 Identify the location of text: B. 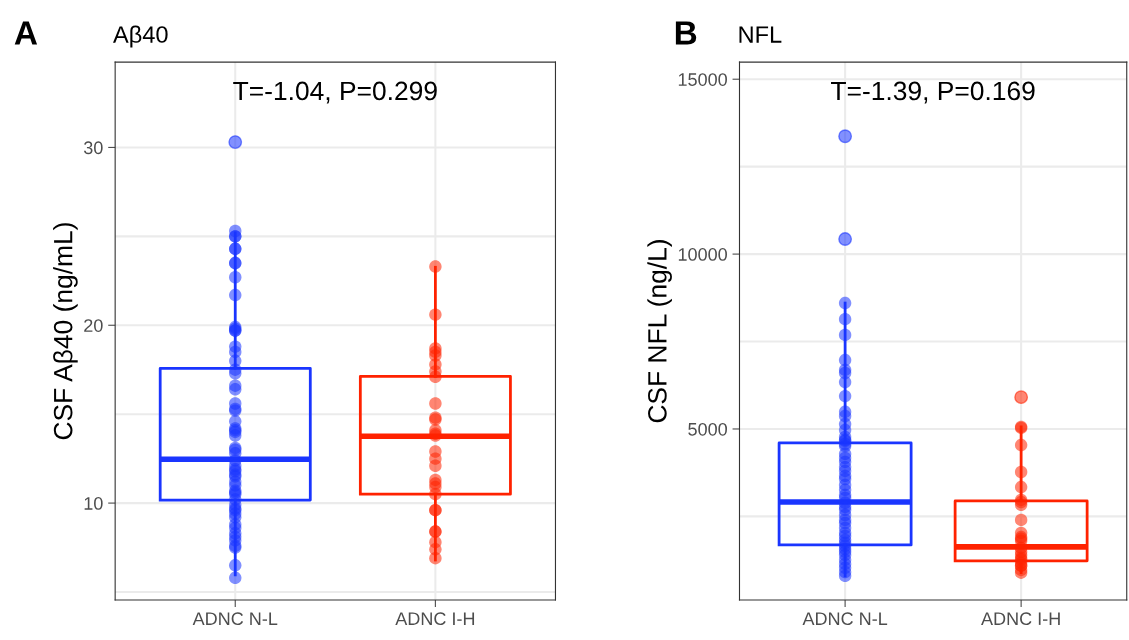
(686, 33).